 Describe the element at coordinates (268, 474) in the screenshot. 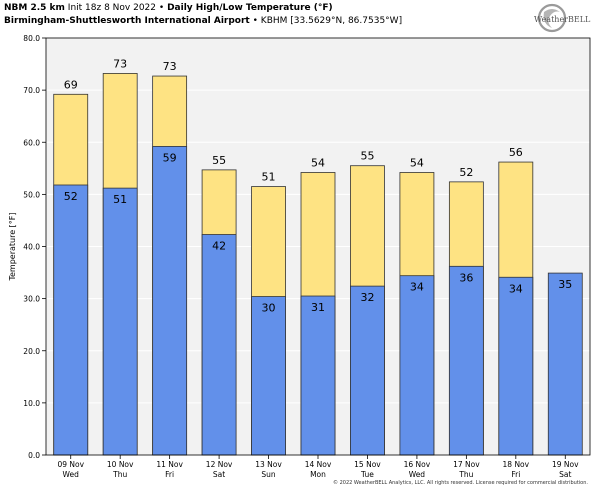

I see `x-tick-day: Sun` at that location.